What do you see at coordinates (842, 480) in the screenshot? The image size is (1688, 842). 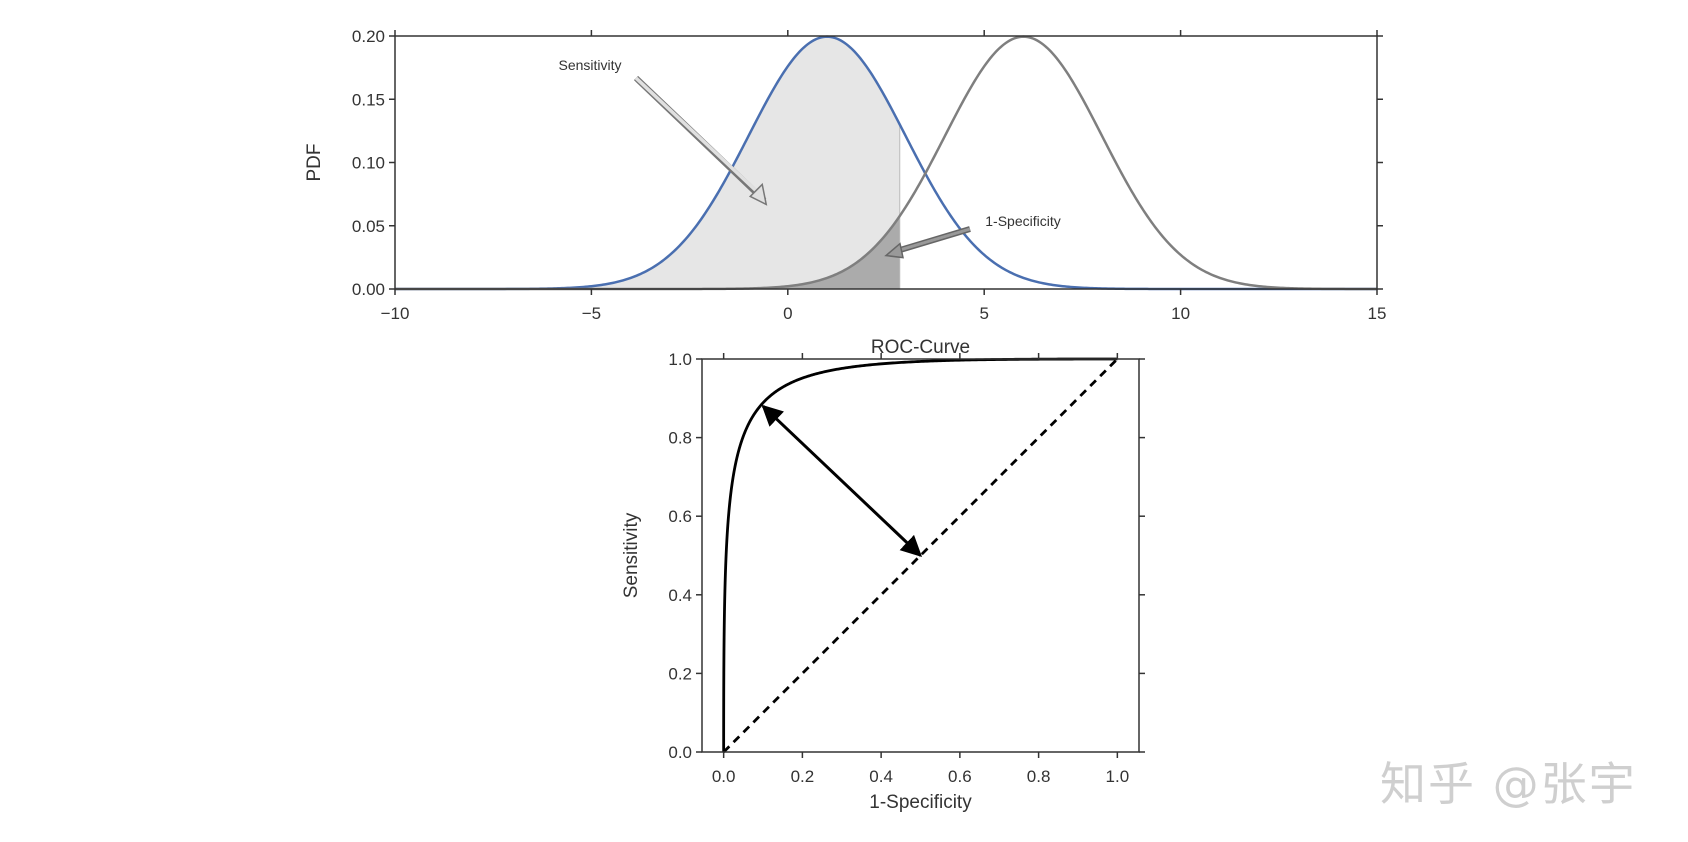 I see `distance-arrow` at bounding box center [842, 480].